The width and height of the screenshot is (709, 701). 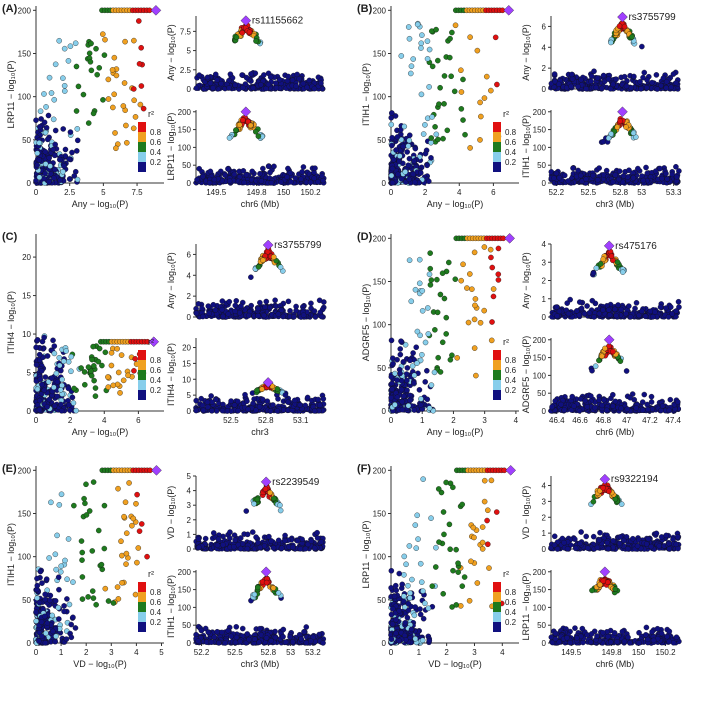 I want to click on lead-snp-label: rs475176, so click(x=636, y=246).